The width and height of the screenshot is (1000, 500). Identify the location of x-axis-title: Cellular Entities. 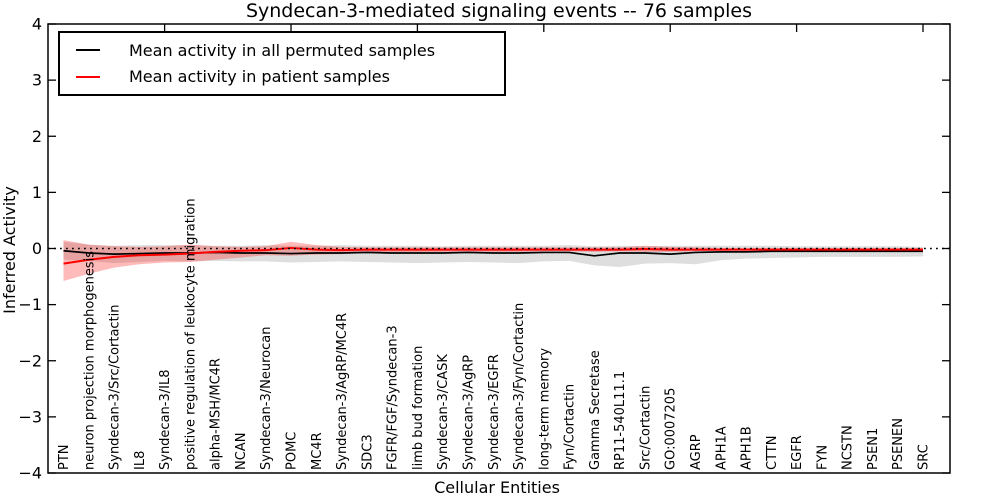
(497, 487).